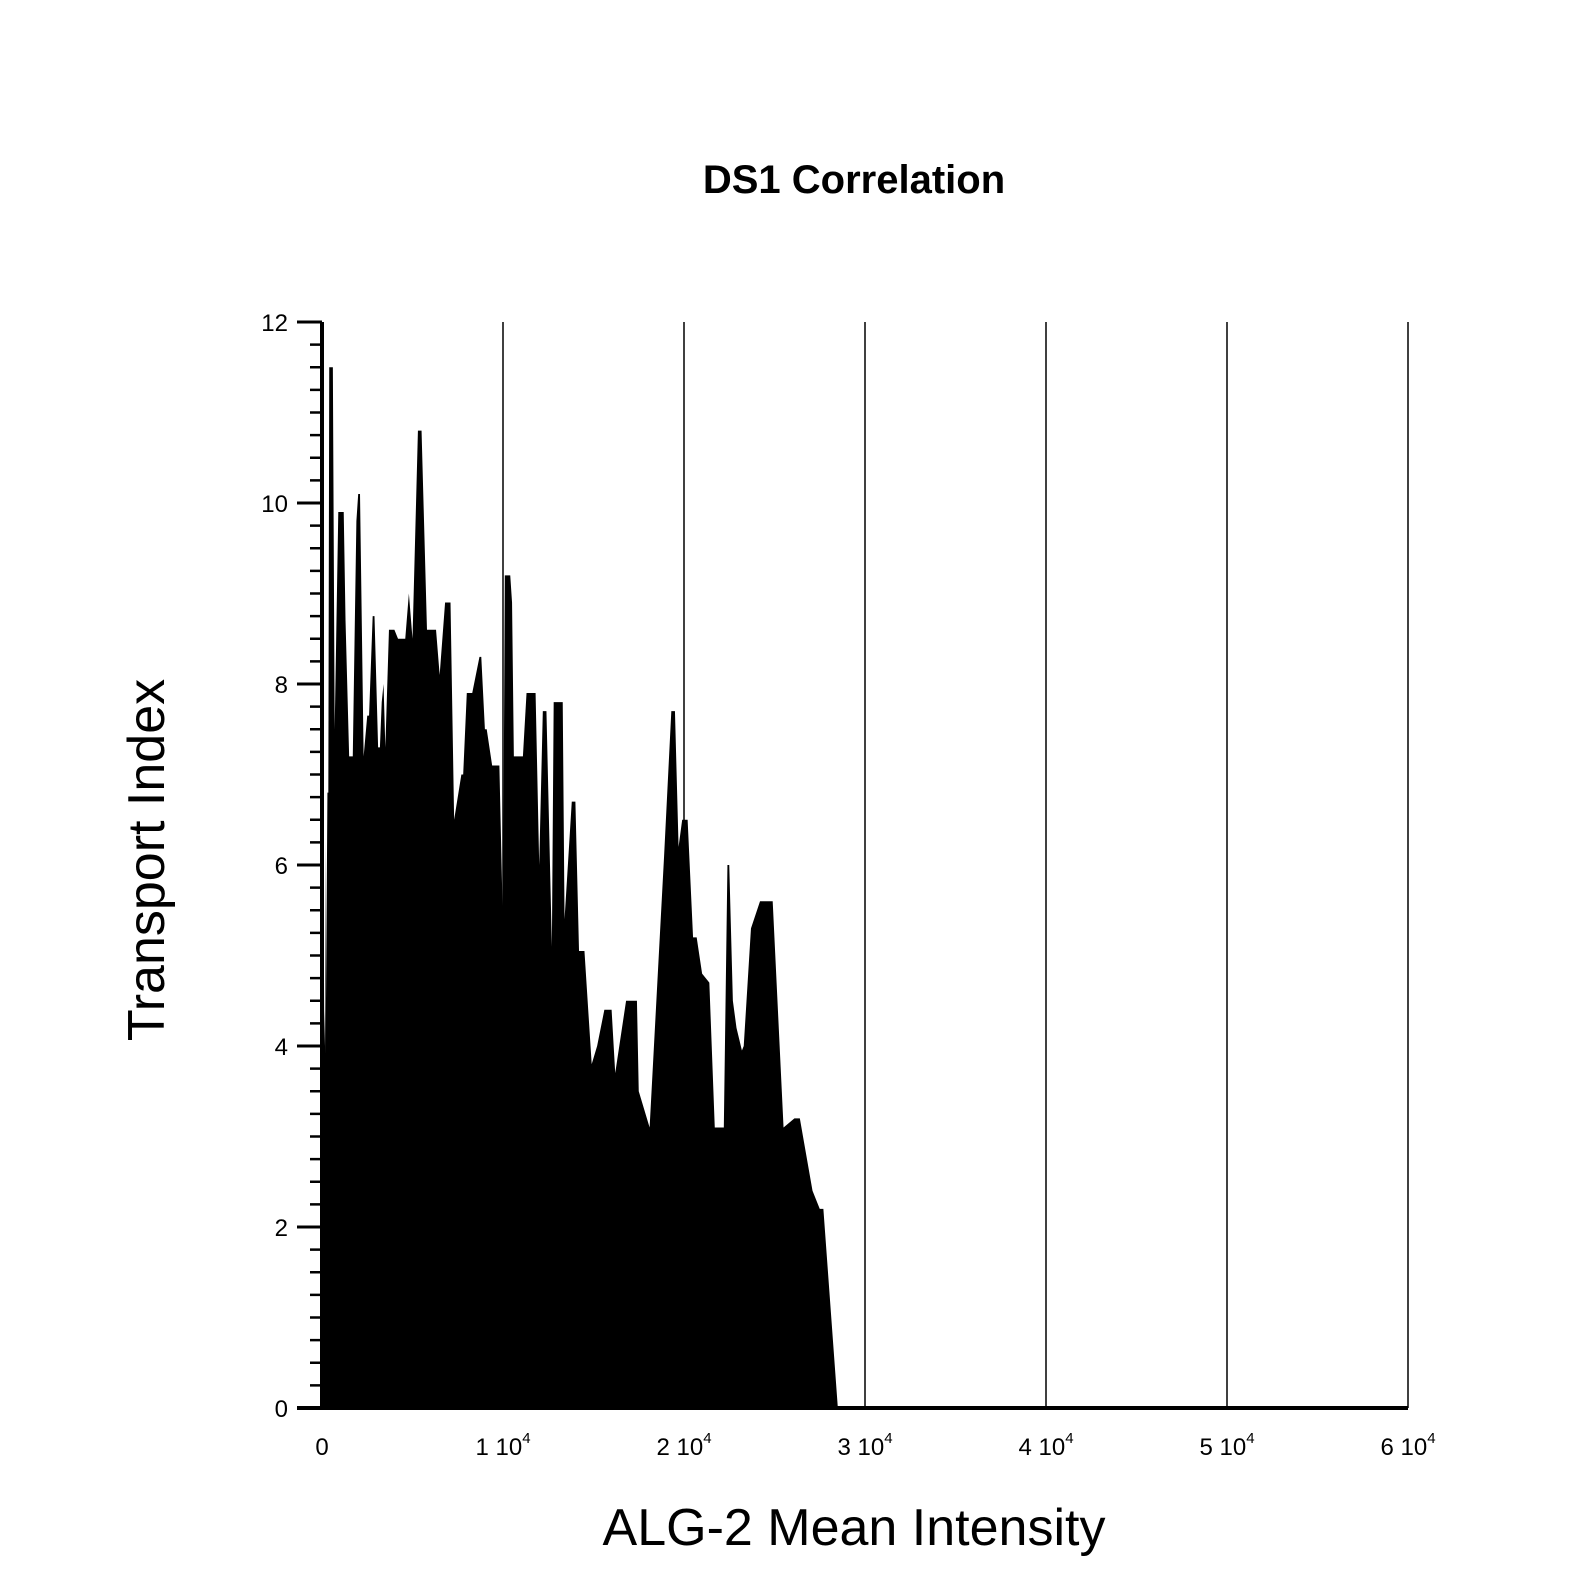 Image resolution: width=1592 pixels, height=1582 pixels. Describe the element at coordinates (281, 1047) in the screenshot. I see `y-tick-label-4: 4` at that location.